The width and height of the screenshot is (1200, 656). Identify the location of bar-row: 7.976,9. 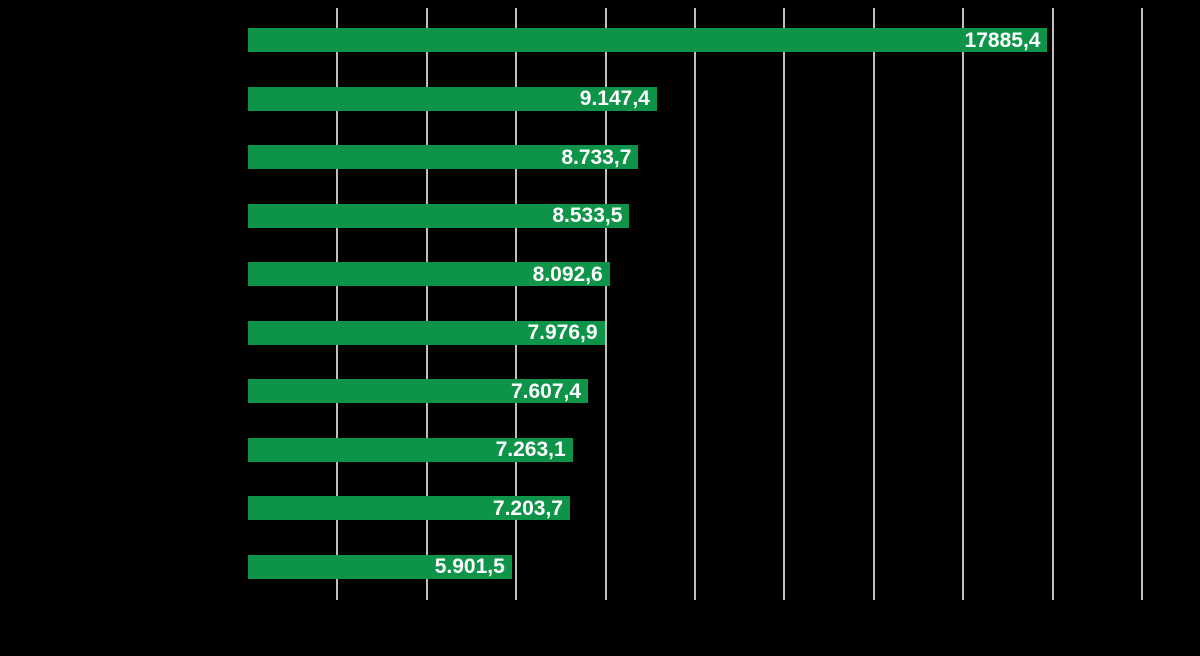
(695, 333).